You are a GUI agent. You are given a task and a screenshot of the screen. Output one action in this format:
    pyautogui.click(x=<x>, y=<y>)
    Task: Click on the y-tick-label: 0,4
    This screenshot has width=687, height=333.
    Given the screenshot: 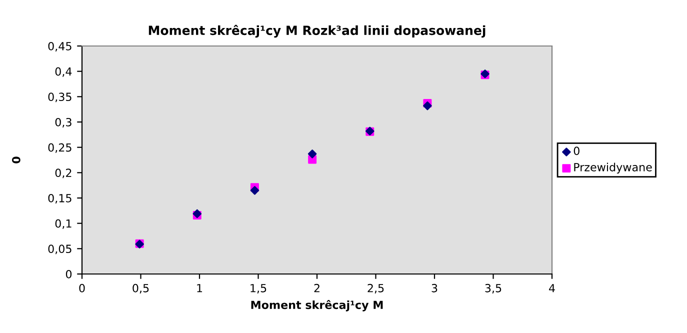 What is the action you would take?
    pyautogui.click(x=63, y=72)
    